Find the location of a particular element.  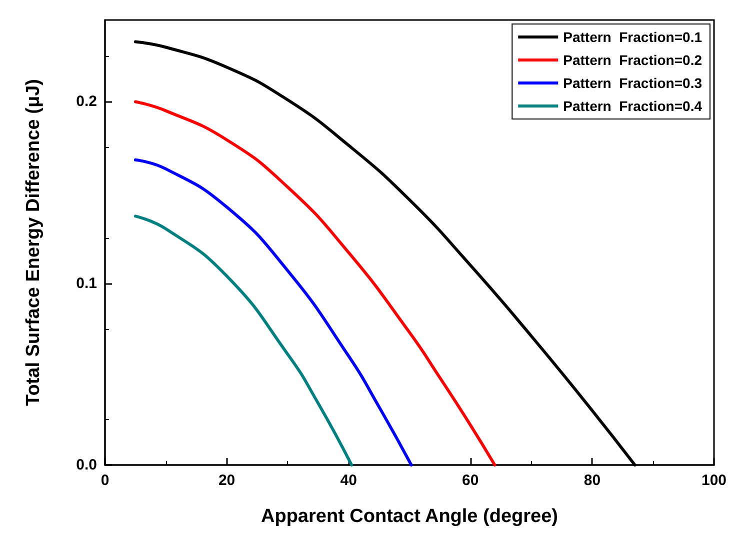

x-tick-label: 0 is located at coordinates (105, 480).